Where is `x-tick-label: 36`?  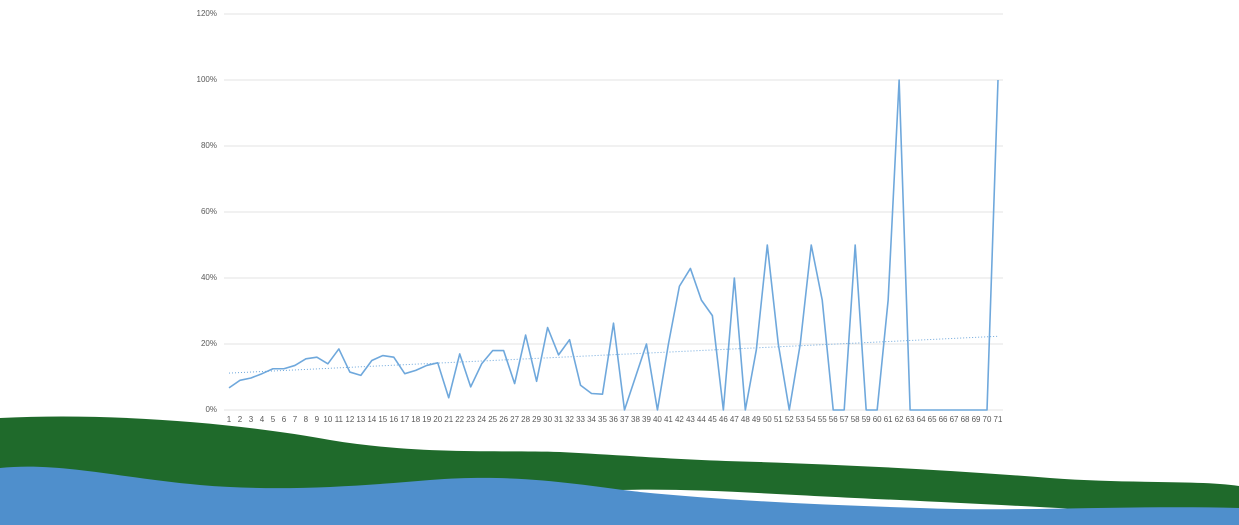
x-tick-label: 36 is located at coordinates (613, 419).